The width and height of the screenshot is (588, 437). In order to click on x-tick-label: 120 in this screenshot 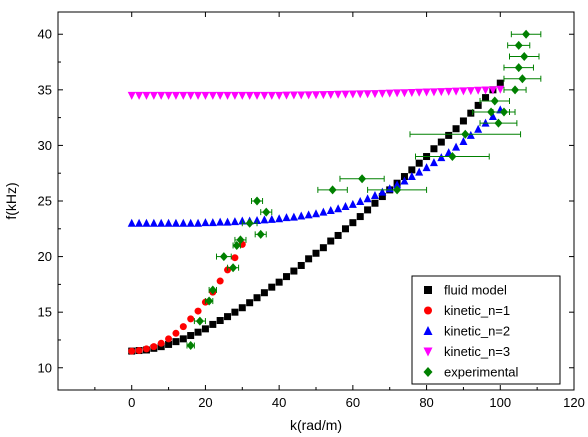, I will do `click(574, 402)`.